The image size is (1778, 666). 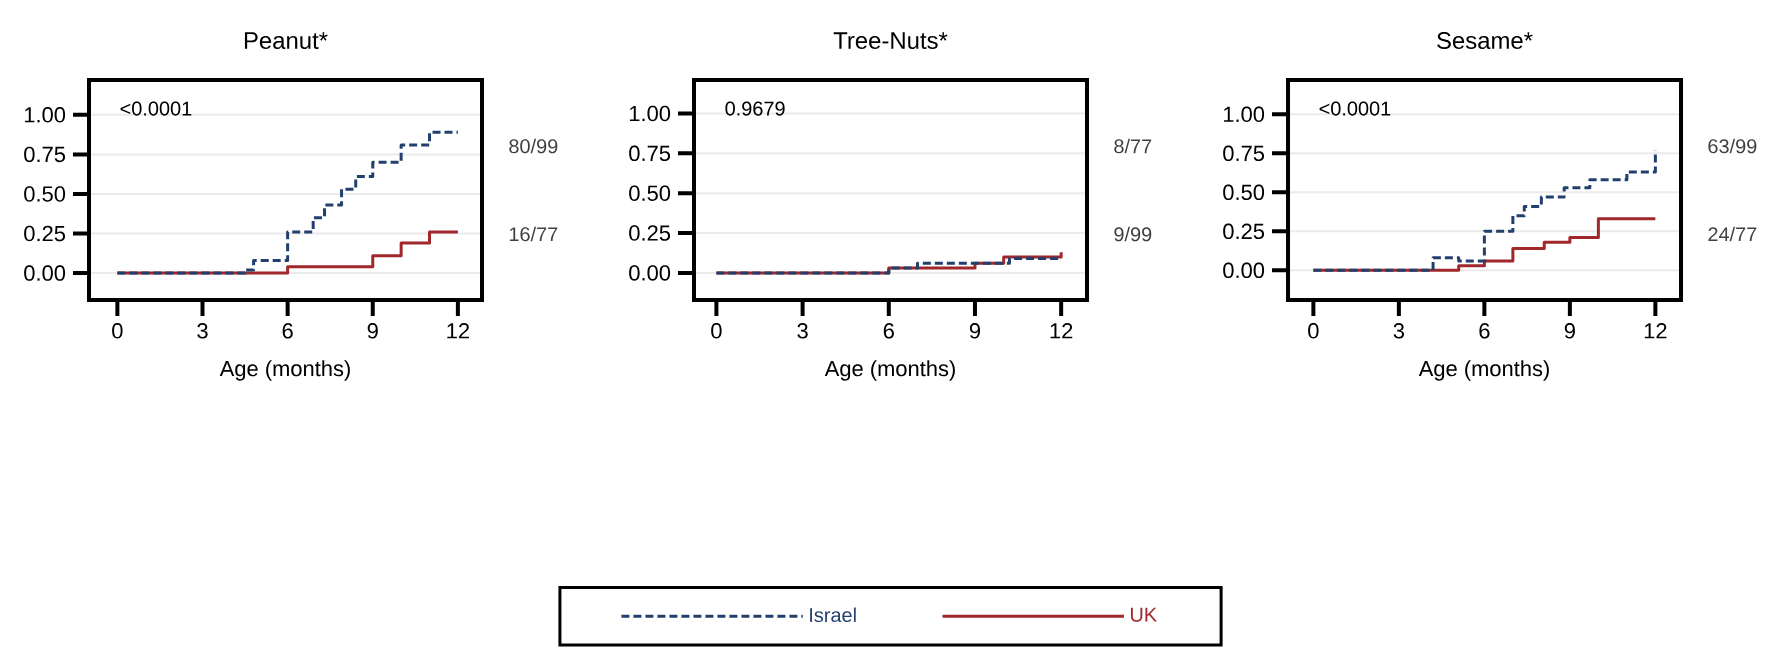 What do you see at coordinates (1732, 234) in the screenshot?
I see `text: 24/77` at bounding box center [1732, 234].